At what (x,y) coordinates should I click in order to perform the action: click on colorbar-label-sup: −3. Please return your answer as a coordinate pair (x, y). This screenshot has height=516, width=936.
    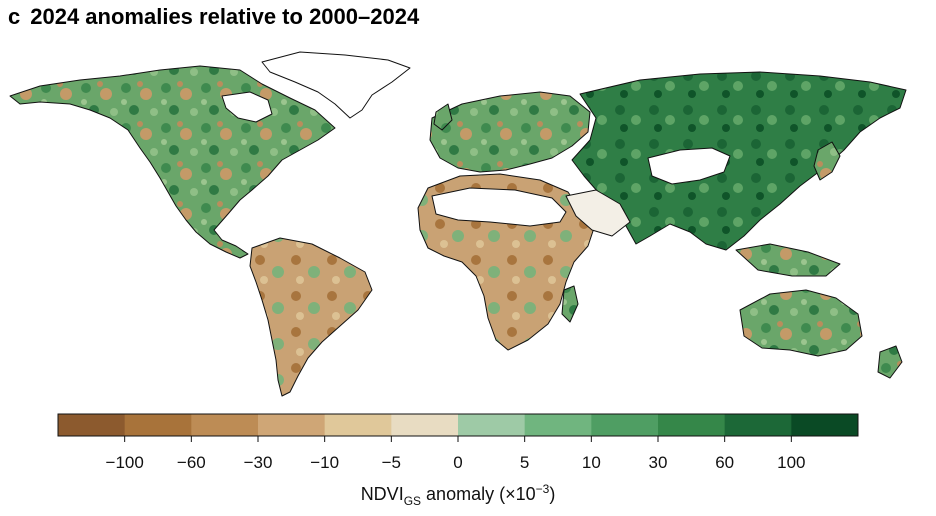
    Looking at the image, I should click on (543, 489).